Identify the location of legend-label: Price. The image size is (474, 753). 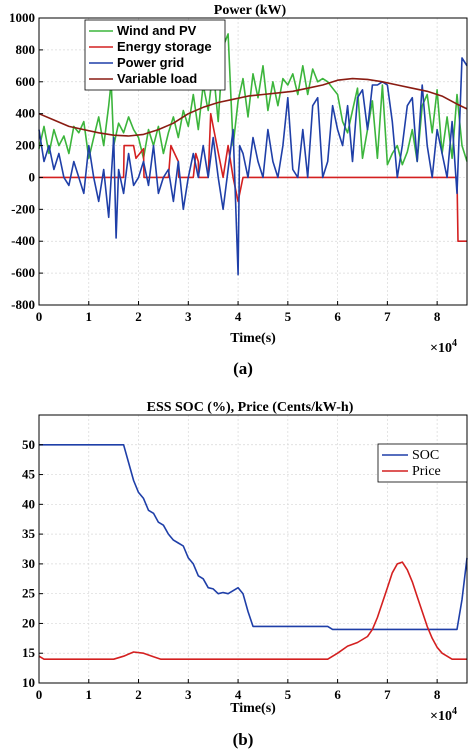
(426, 471).